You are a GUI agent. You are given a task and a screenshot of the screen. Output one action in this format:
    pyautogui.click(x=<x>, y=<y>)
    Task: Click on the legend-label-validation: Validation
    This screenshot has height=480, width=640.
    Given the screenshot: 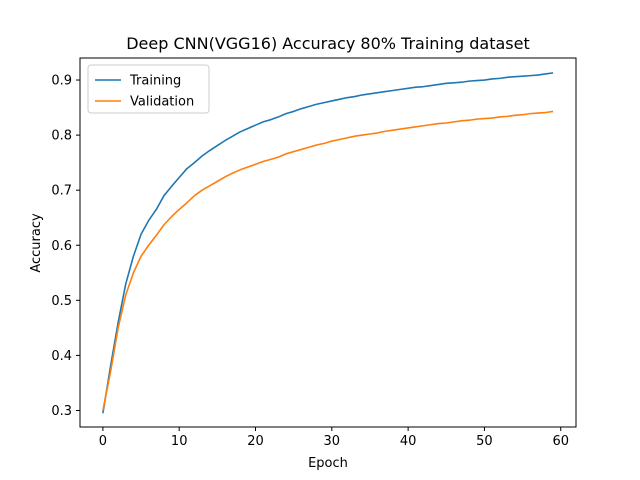 What is the action you would take?
    pyautogui.click(x=162, y=102)
    